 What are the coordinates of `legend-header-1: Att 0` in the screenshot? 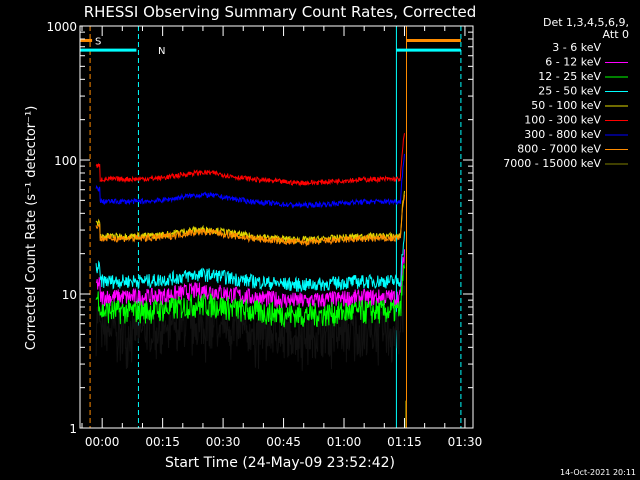 It's located at (616, 34).